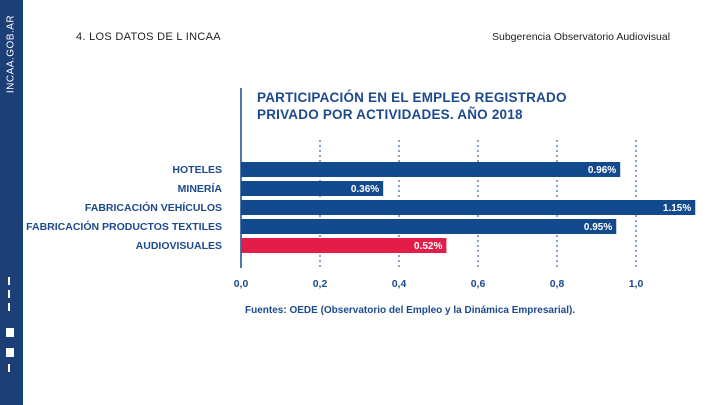 Image resolution: width=720 pixels, height=405 pixels. Describe the element at coordinates (581, 37) in the screenshot. I see `org-title: Subgerencia Observatorio Audiovisual` at that location.